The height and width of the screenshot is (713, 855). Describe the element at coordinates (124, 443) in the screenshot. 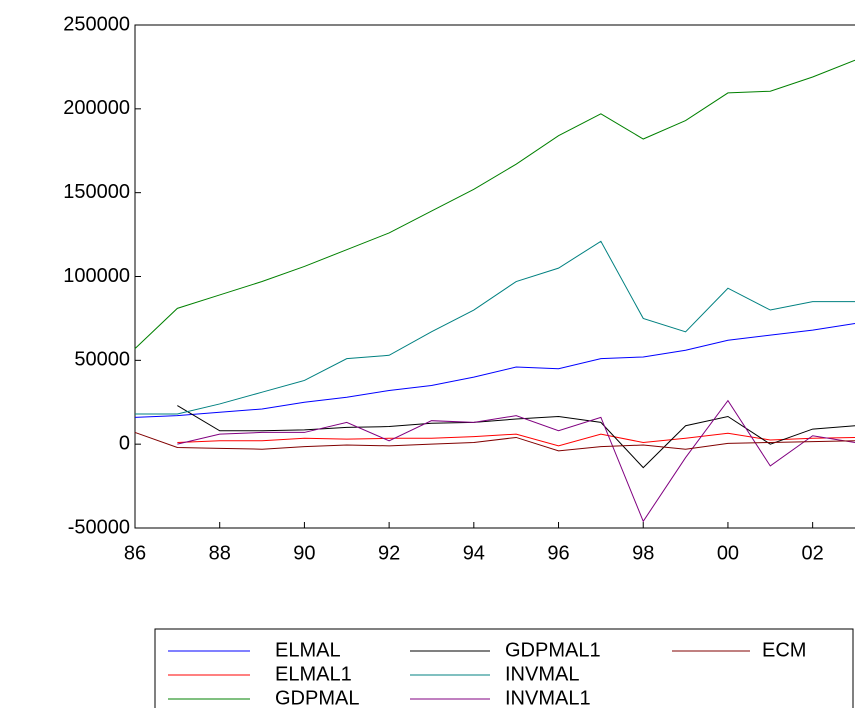

I see `y-tick-label: 0` at that location.